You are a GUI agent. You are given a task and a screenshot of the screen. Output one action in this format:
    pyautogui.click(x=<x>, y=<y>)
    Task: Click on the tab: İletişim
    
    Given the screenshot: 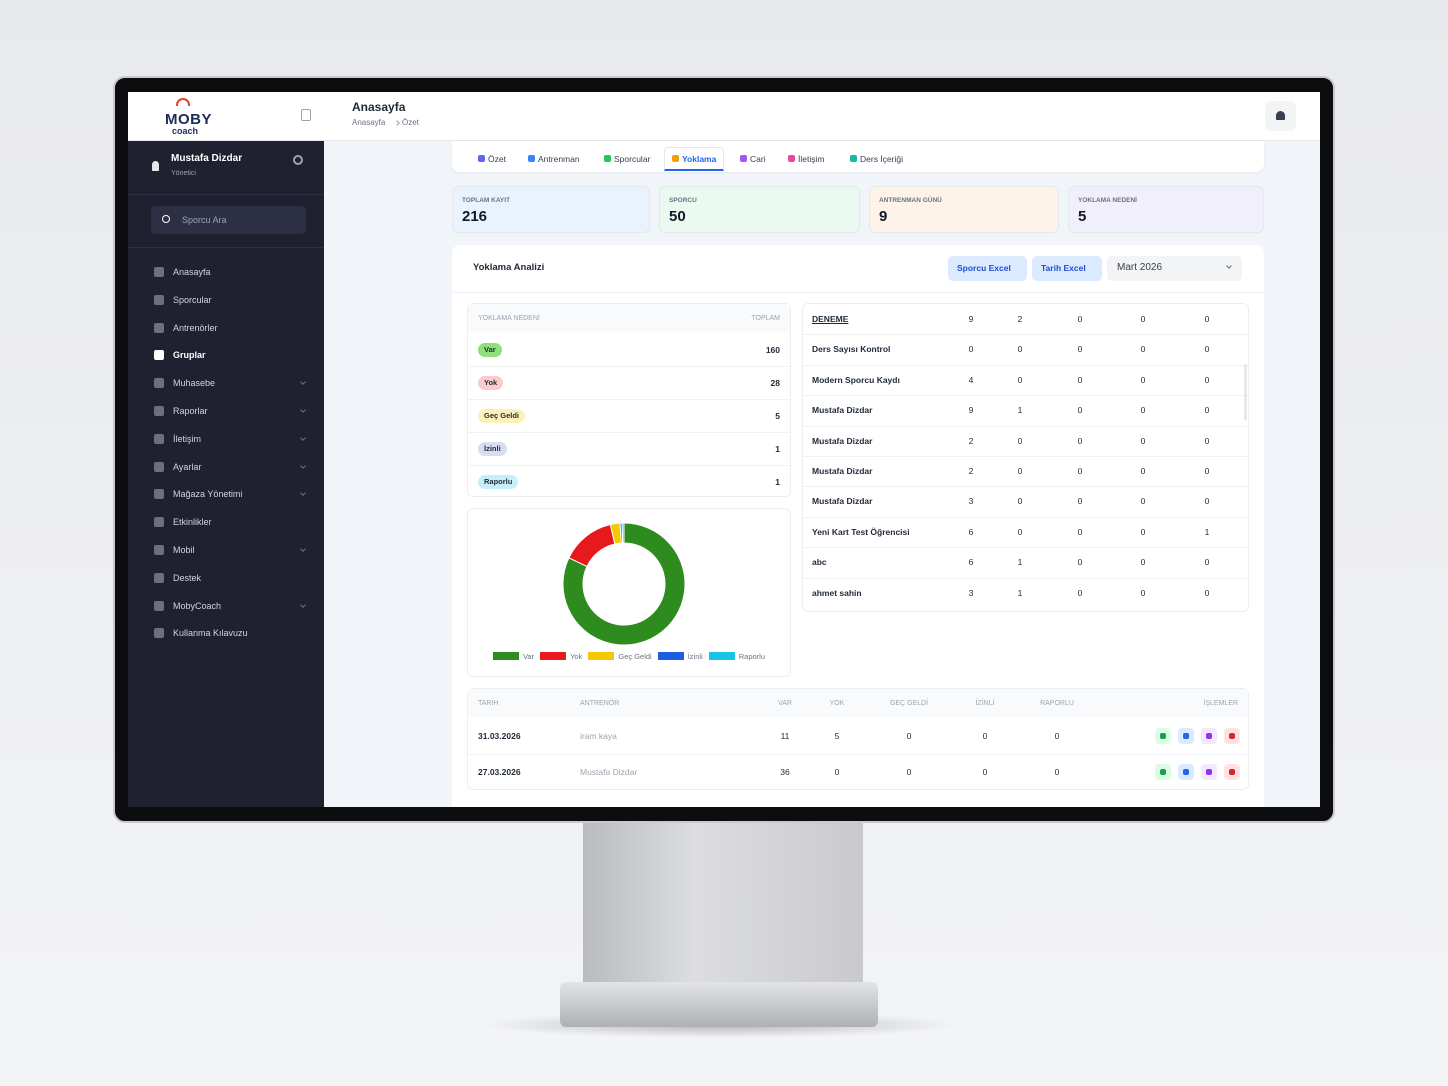 What is the action you would take?
    pyautogui.click(x=811, y=159)
    